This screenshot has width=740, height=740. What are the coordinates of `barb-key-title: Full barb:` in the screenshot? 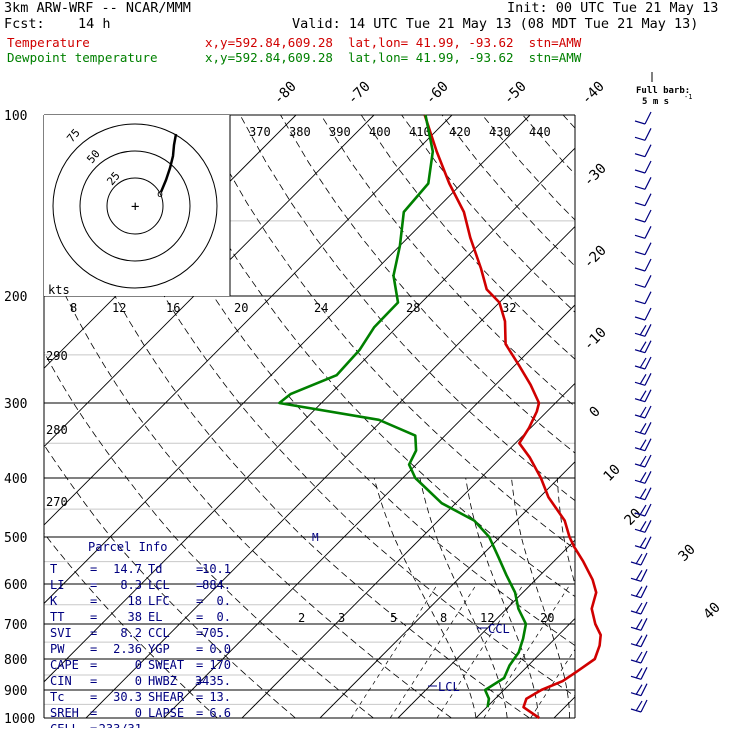 It's located at (663, 91).